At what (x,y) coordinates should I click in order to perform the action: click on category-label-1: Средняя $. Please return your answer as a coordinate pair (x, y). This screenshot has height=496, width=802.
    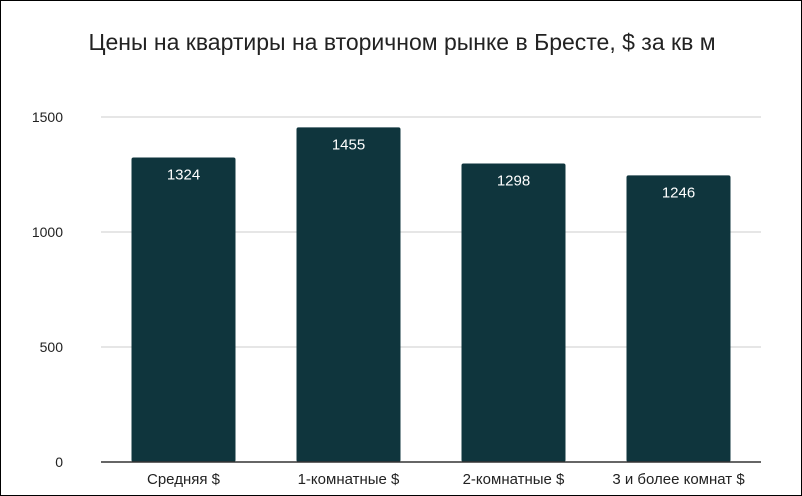
    Looking at the image, I should click on (184, 479).